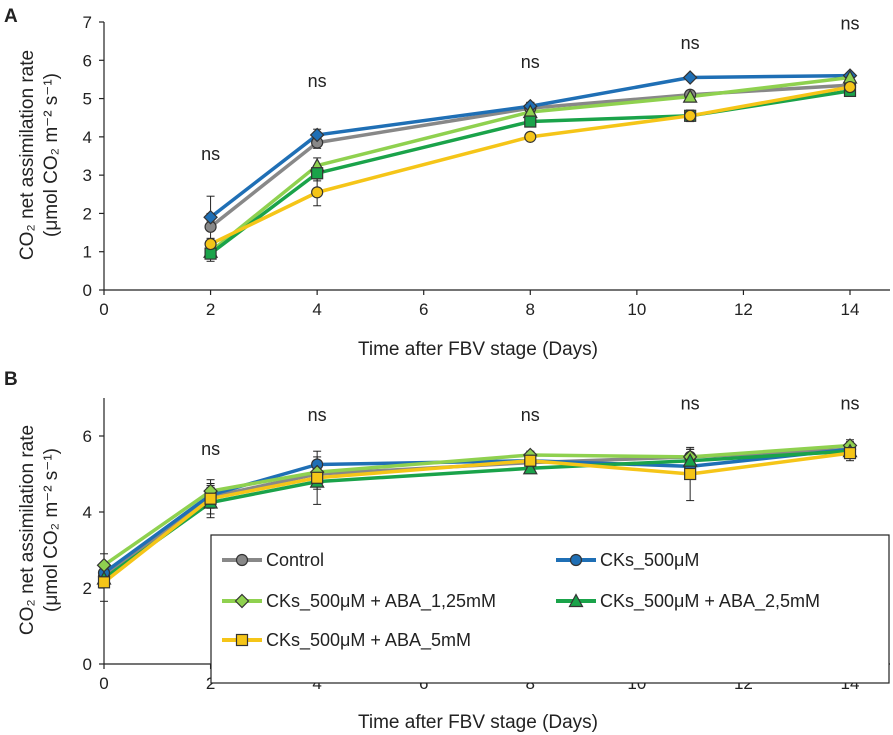 This screenshot has width=893, height=735. What do you see at coordinates (530, 309) in the screenshot?
I see `panel-a-x-tick-label: 8` at bounding box center [530, 309].